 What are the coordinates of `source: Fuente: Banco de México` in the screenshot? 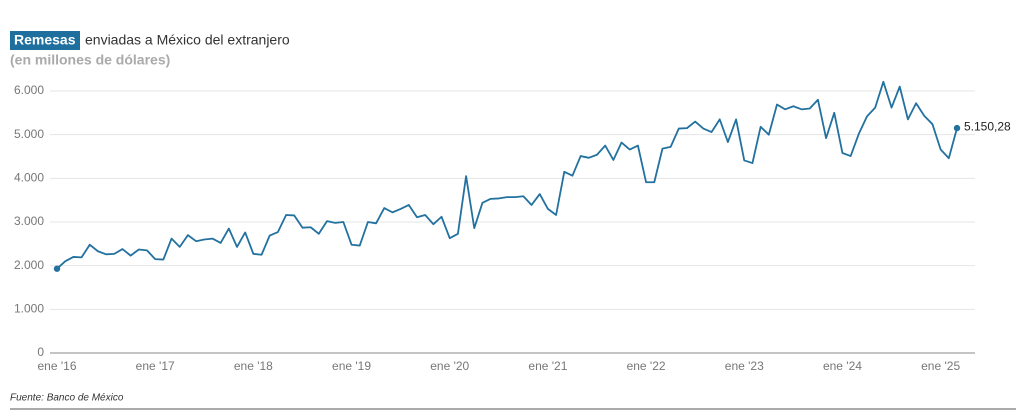 It's located at (67, 398).